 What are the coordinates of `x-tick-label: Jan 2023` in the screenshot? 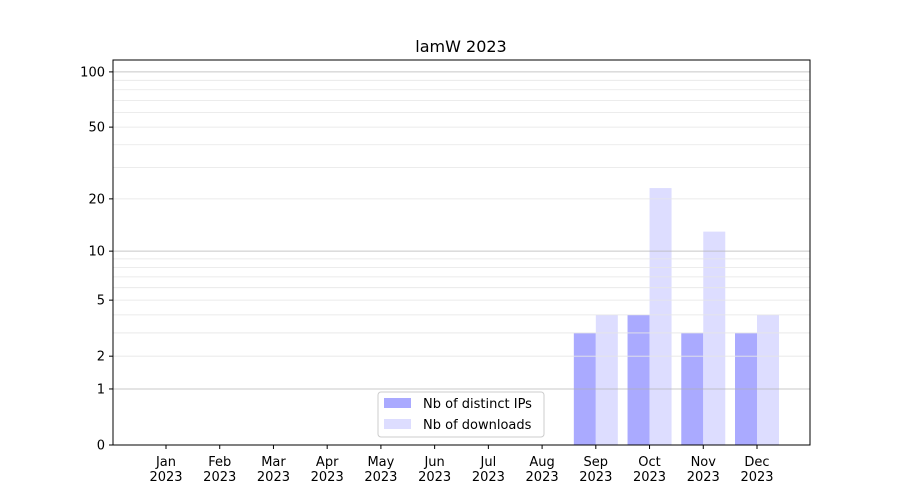 It's located at (165, 470).